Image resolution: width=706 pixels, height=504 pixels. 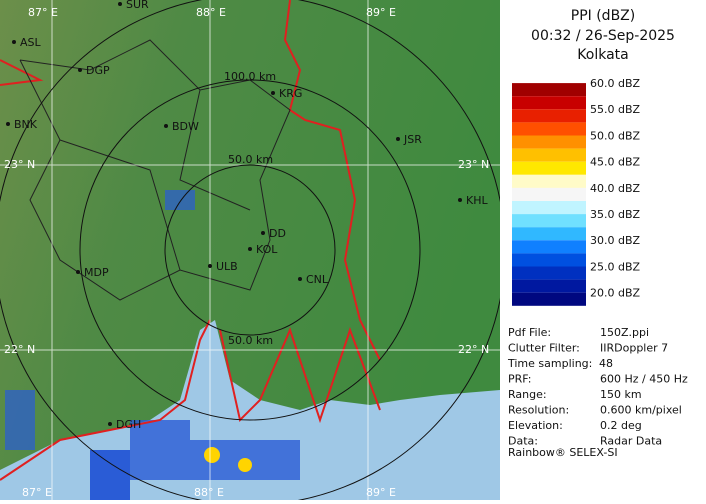 I want to click on place-label: MDP, so click(x=96, y=272).